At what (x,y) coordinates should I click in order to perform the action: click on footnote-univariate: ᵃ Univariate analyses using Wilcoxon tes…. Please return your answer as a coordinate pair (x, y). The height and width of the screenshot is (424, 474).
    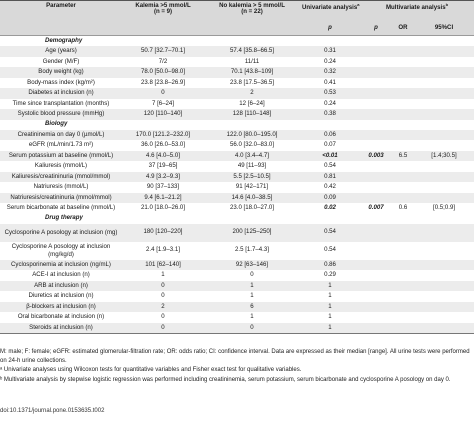
    Looking at the image, I should click on (151, 370).